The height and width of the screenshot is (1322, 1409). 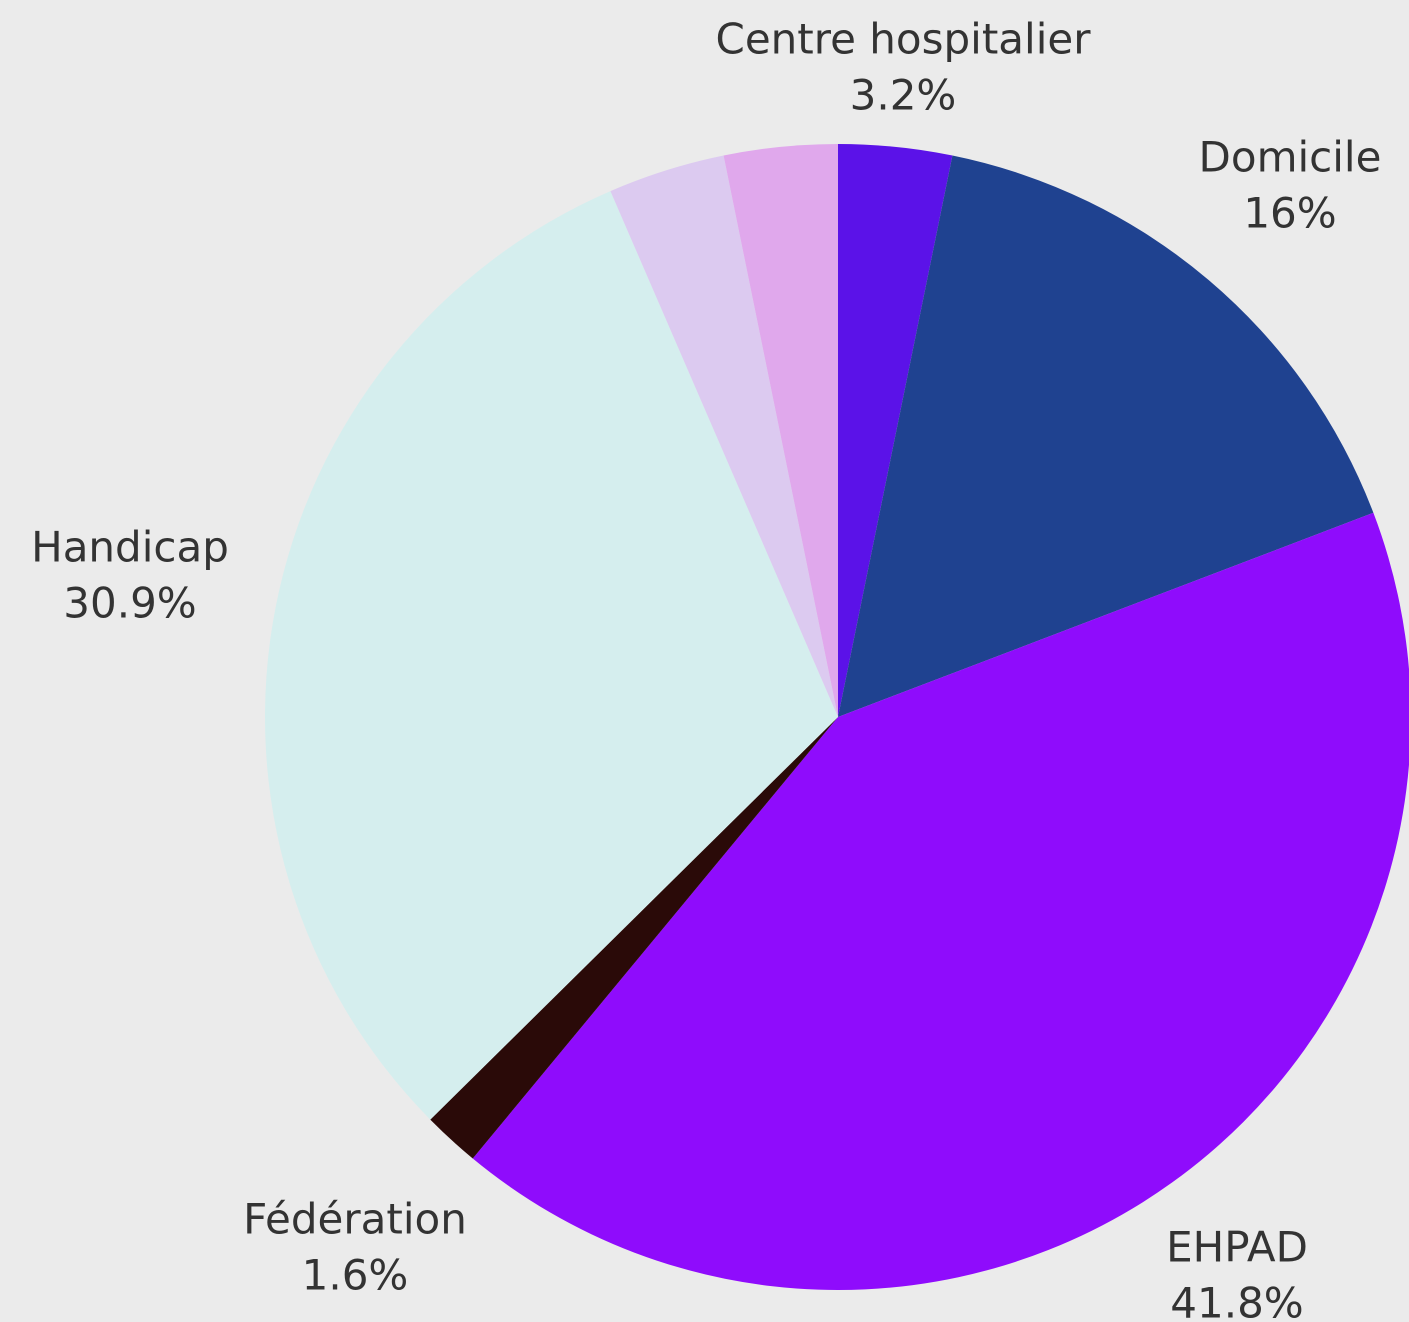 What do you see at coordinates (355, 1219) in the screenshot?
I see `slice-label: Fédération` at bounding box center [355, 1219].